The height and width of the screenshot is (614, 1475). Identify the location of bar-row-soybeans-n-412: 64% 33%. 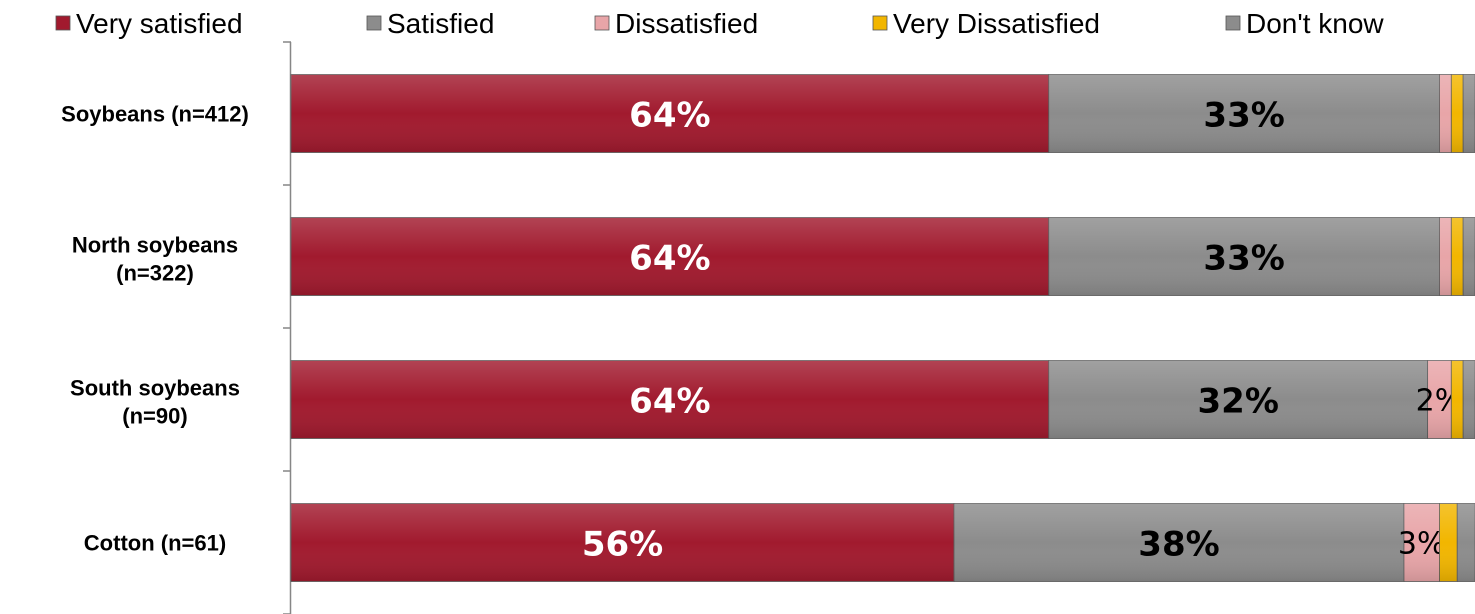
(882, 113).